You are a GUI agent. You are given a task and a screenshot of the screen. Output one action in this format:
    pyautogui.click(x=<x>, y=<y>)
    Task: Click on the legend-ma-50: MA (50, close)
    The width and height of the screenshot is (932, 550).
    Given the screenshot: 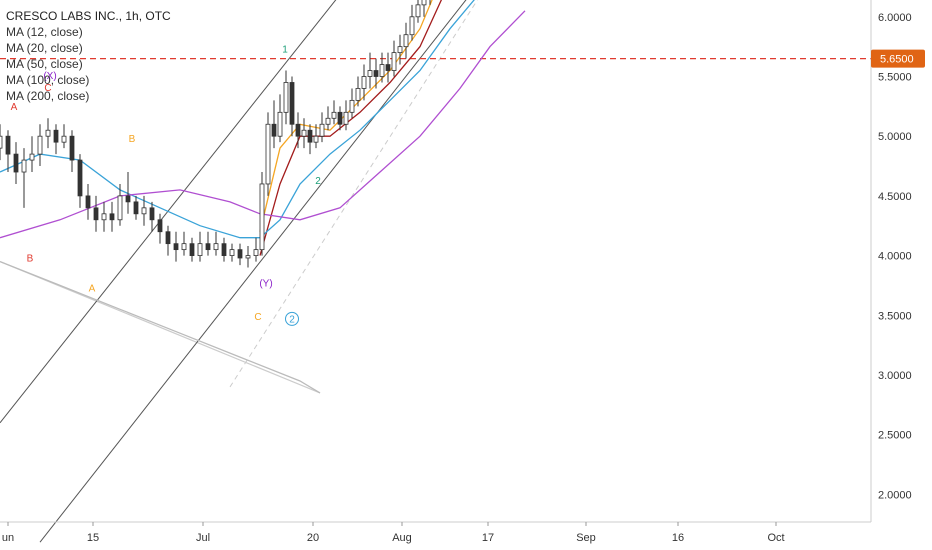 What is the action you would take?
    pyautogui.click(x=44, y=64)
    